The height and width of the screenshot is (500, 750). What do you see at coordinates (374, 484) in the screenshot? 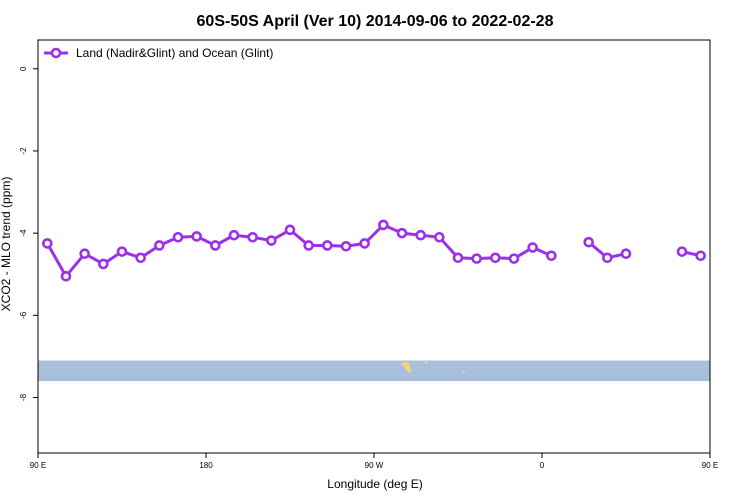
I see `x-axis-label: Longitude (deg E)` at bounding box center [374, 484].